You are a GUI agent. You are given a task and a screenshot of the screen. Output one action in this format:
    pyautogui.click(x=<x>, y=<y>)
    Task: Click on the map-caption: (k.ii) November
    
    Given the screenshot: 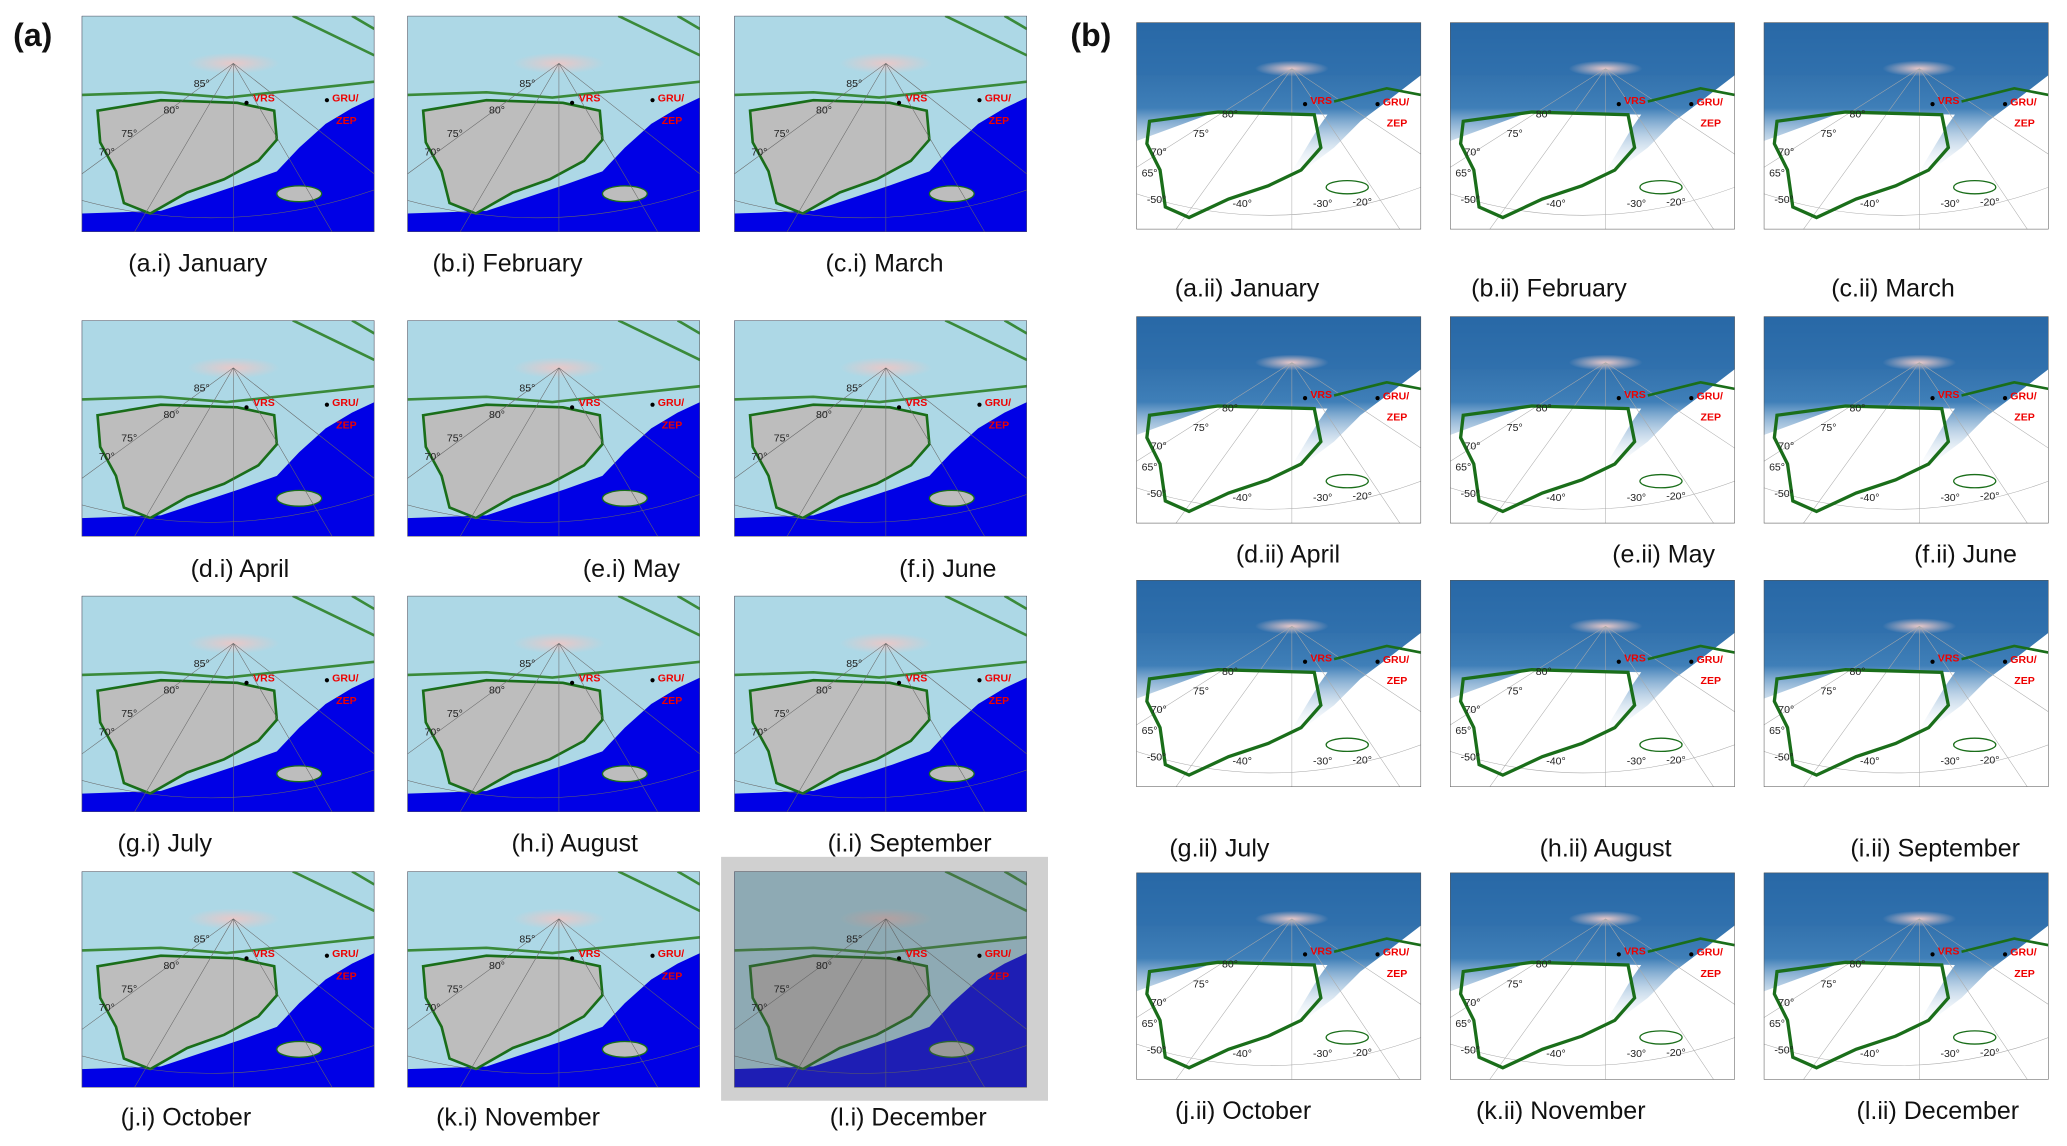 What is the action you would take?
    pyautogui.click(x=1560, y=1111)
    